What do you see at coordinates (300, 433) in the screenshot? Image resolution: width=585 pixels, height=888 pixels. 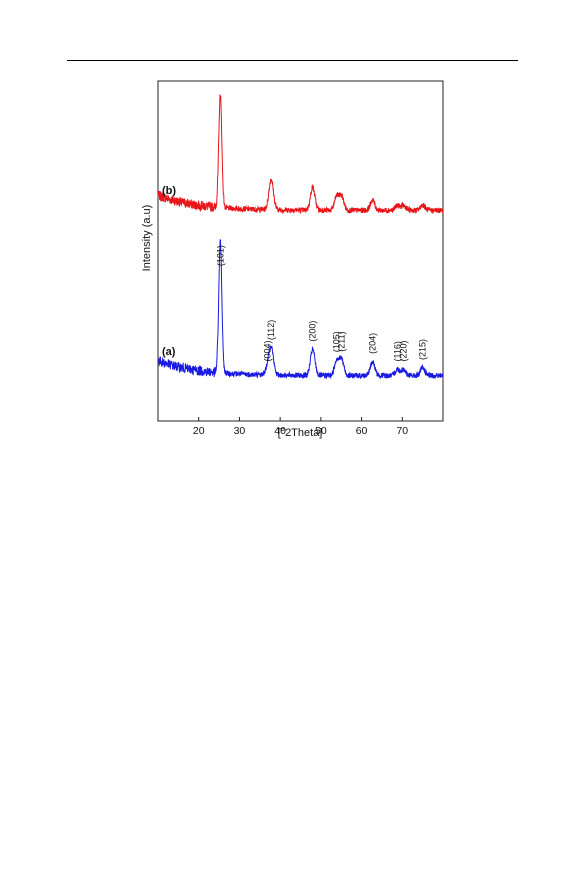 I see `x-axis-title: [°2Theta]` at bounding box center [300, 433].